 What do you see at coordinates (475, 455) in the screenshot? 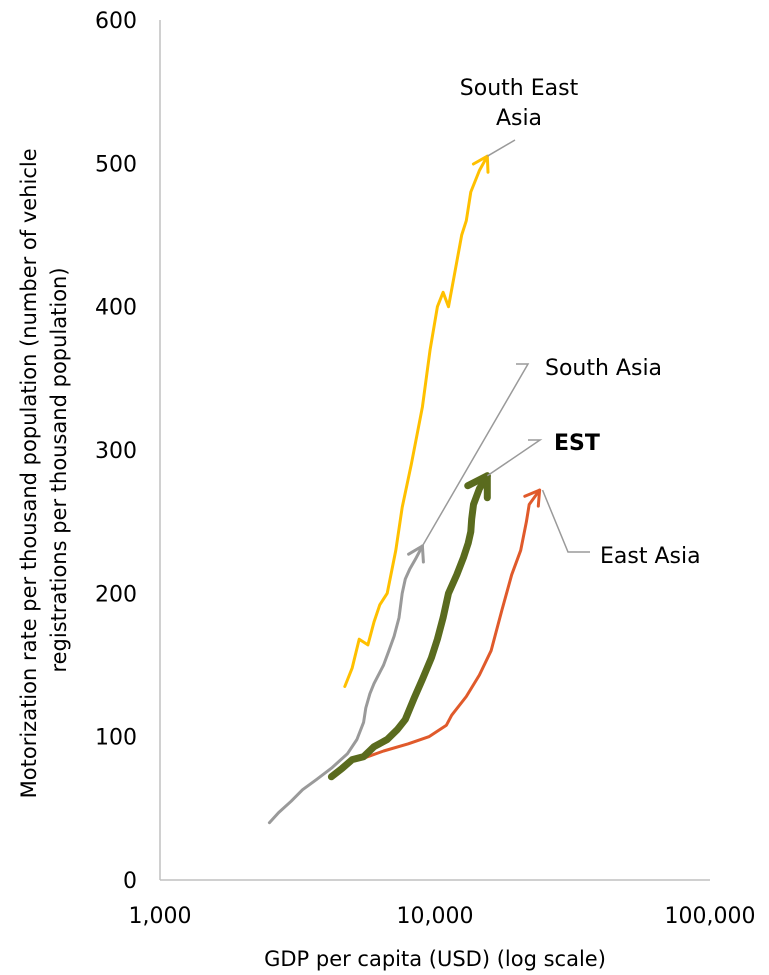
I see `leader-line-south-asia` at bounding box center [475, 455].